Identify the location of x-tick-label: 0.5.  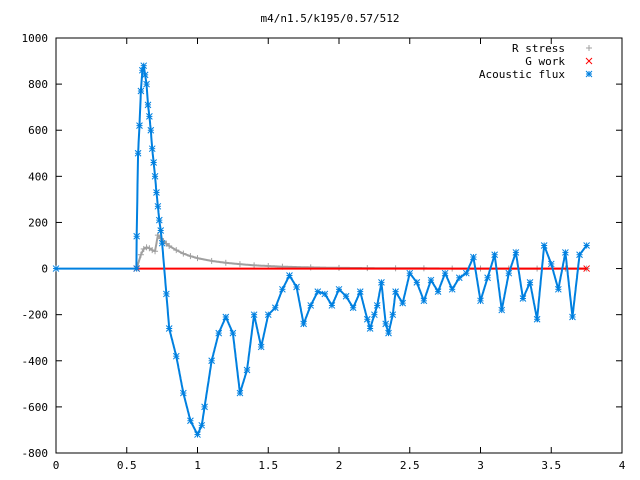
(127, 465).